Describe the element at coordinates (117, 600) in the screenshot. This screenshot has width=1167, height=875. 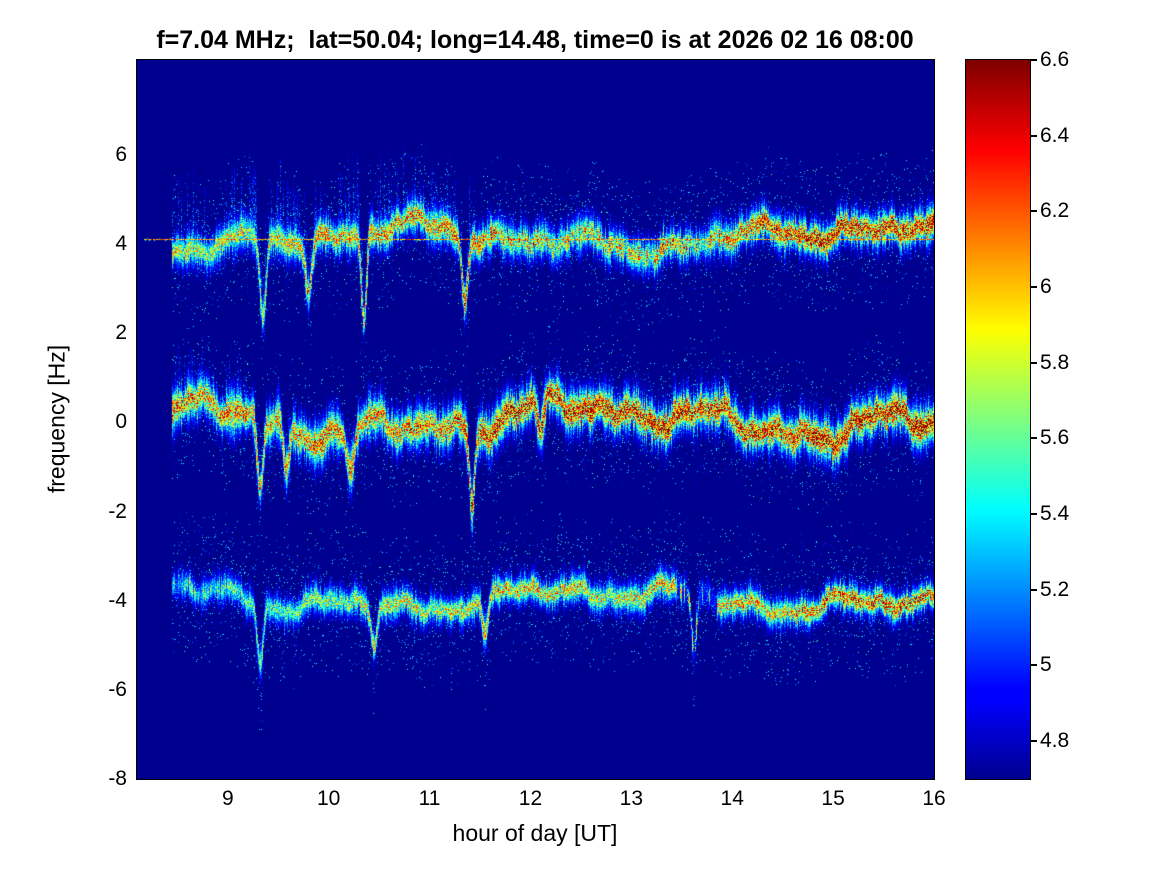
I see `y-tick-label: -4` at that location.